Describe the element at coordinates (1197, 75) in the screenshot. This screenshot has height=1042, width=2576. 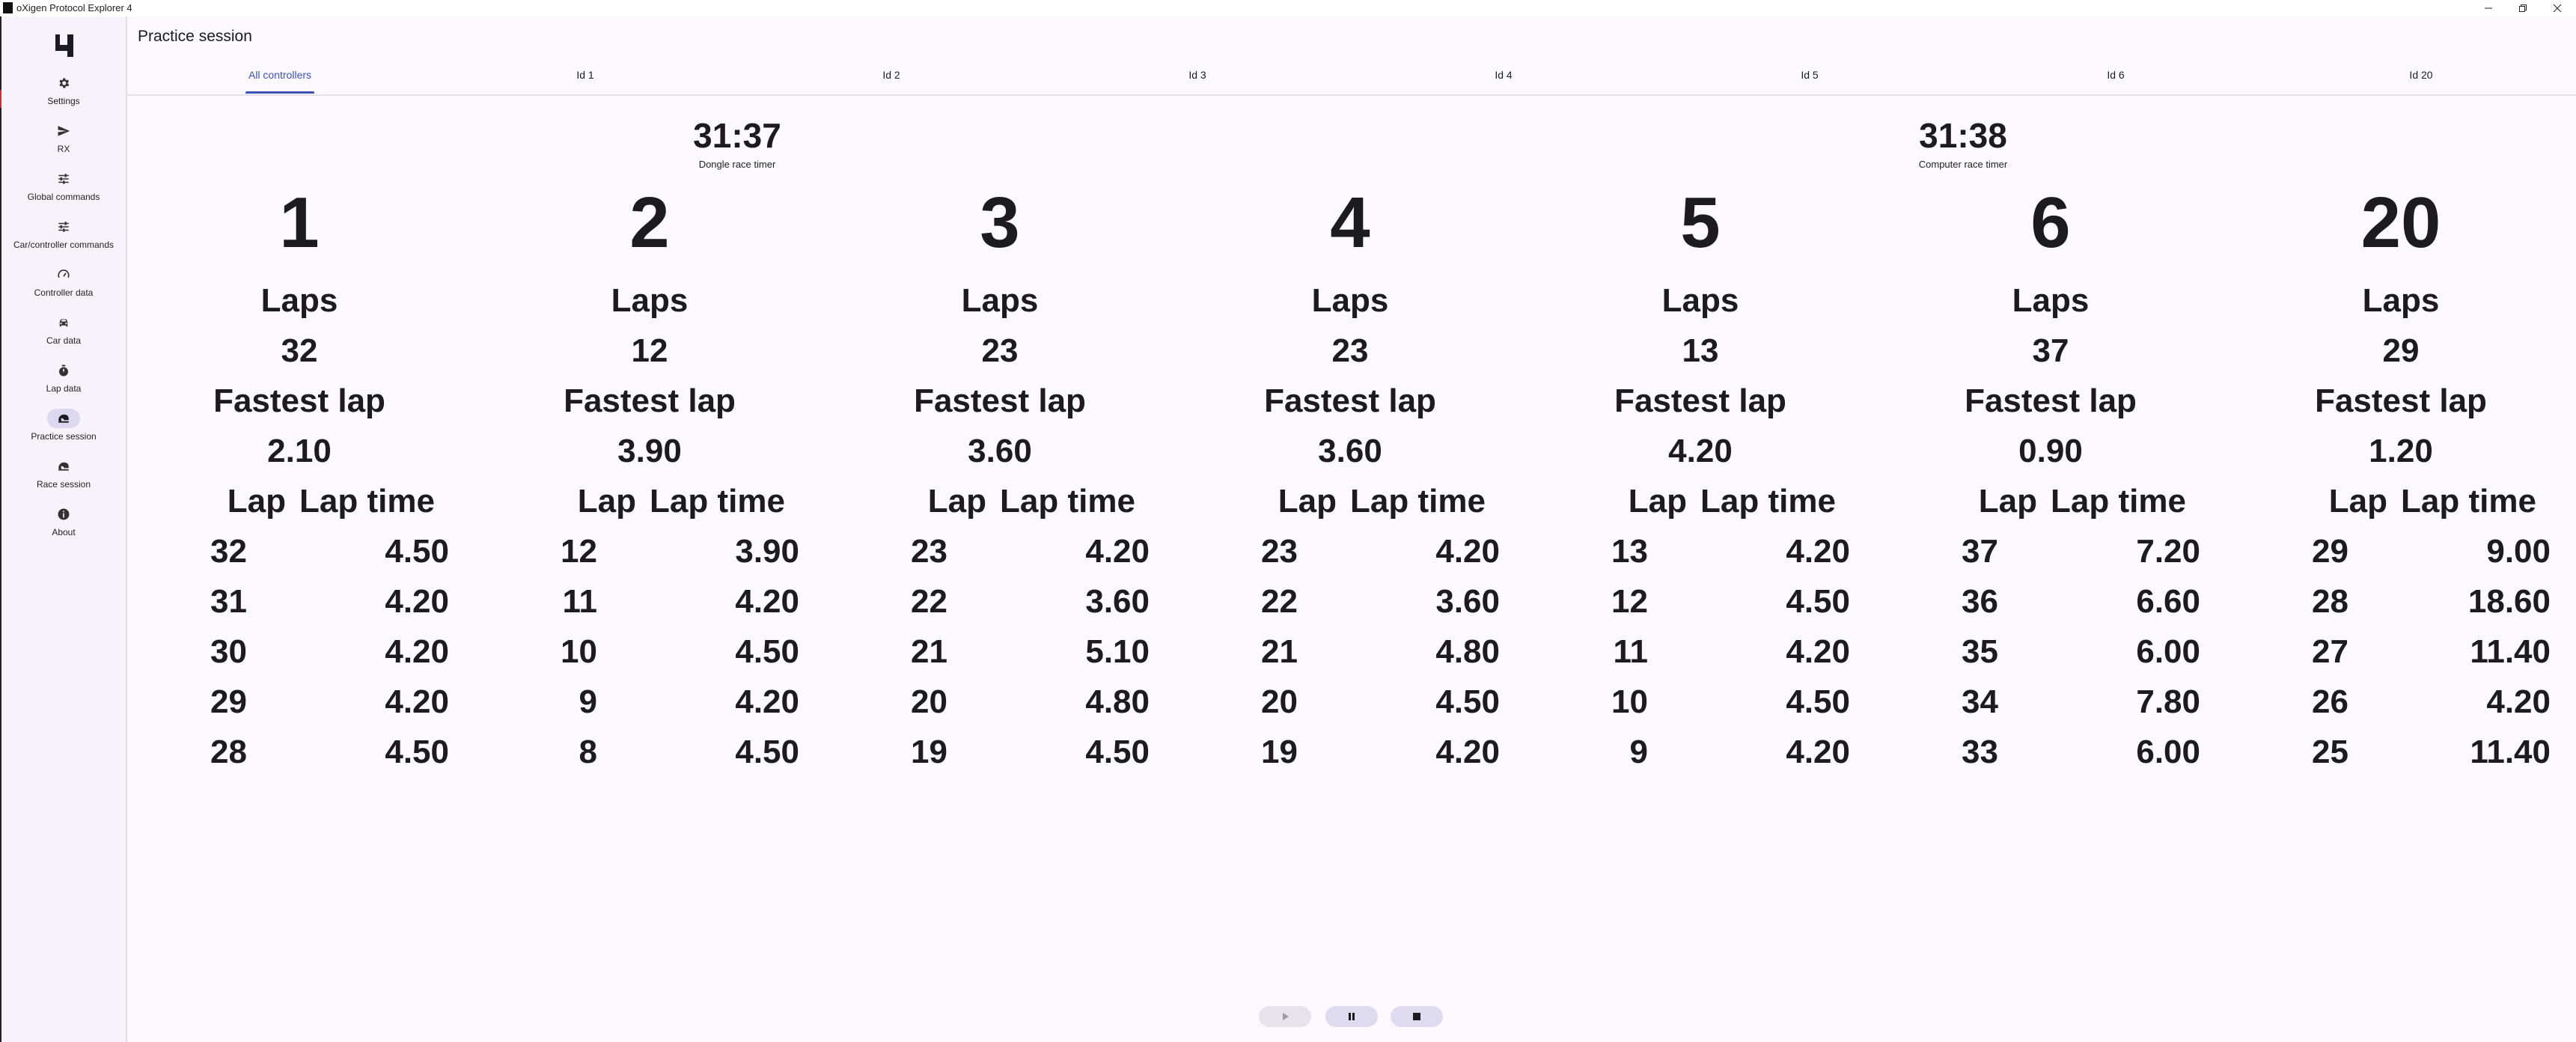
I see `tab-id-3: Id 3` at that location.